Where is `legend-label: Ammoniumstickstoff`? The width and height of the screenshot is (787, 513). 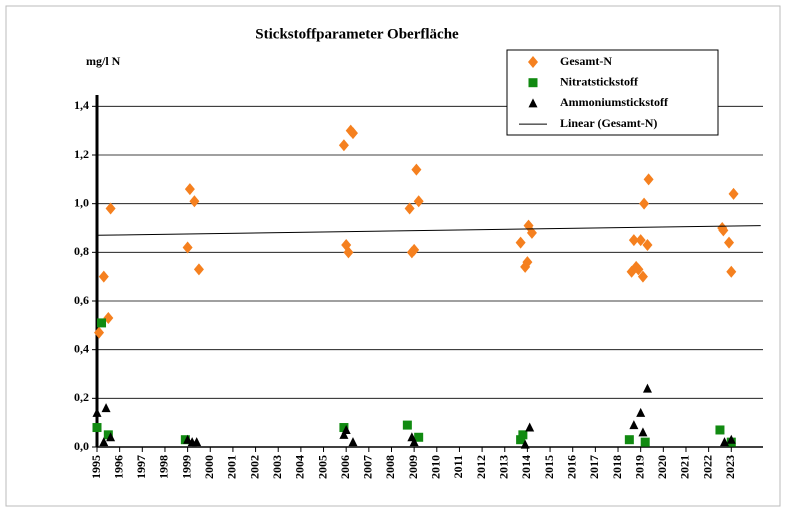
legend-label: Ammoniumstickstoff is located at coordinates (614, 102).